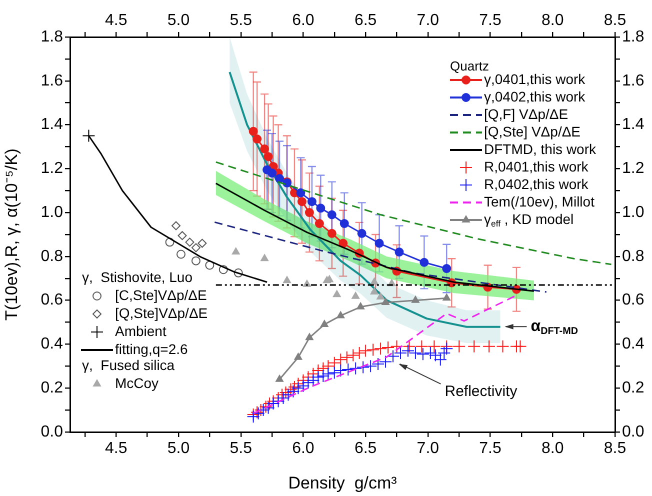  Describe the element at coordinates (633, 37) in the screenshot. I see `y2-tick-label: 1.8` at that location.